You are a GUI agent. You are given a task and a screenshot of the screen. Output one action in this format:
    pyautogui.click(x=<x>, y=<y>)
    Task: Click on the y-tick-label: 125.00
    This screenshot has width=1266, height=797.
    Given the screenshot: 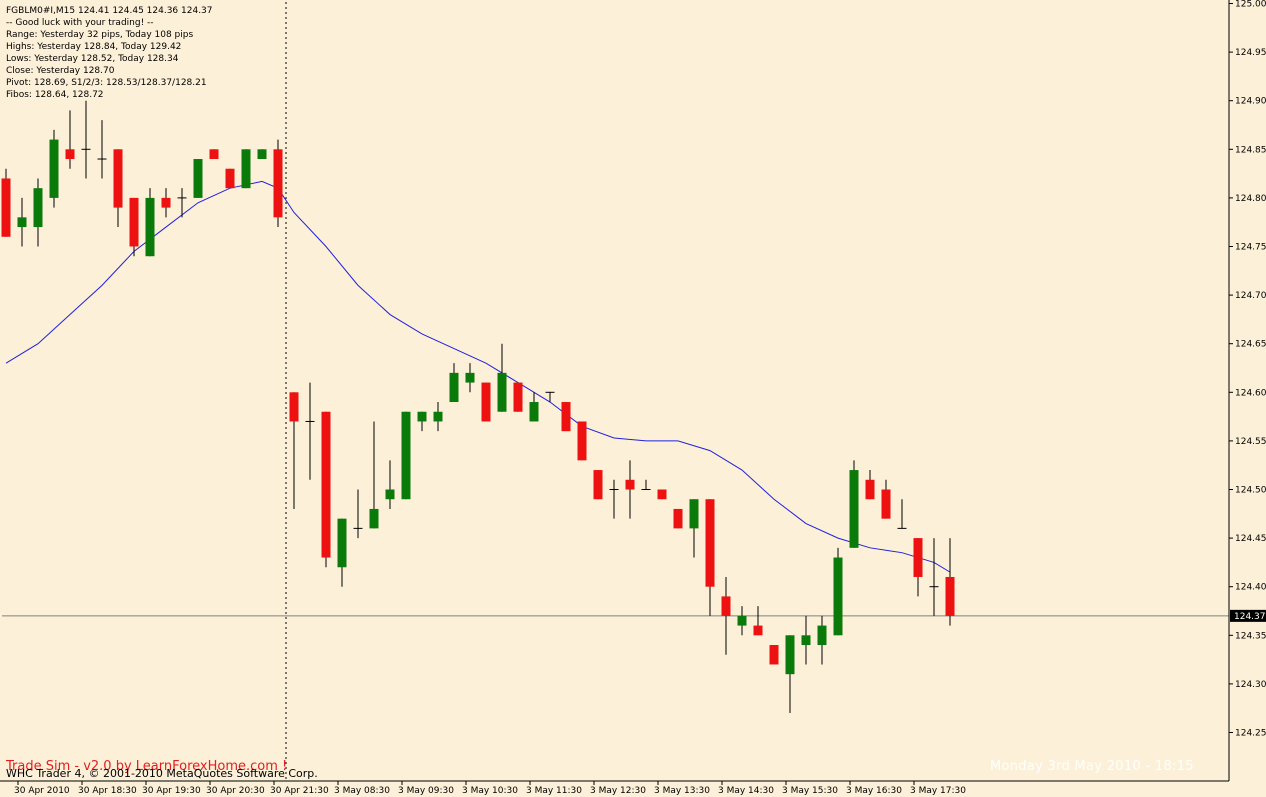 What is the action you would take?
    pyautogui.click(x=1250, y=5)
    